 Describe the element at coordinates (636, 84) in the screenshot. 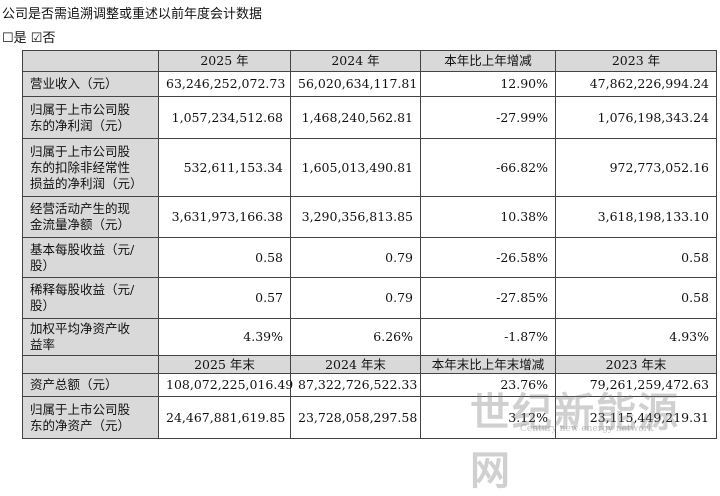

I see `value-cell: 47,862,226,994.24` at that location.